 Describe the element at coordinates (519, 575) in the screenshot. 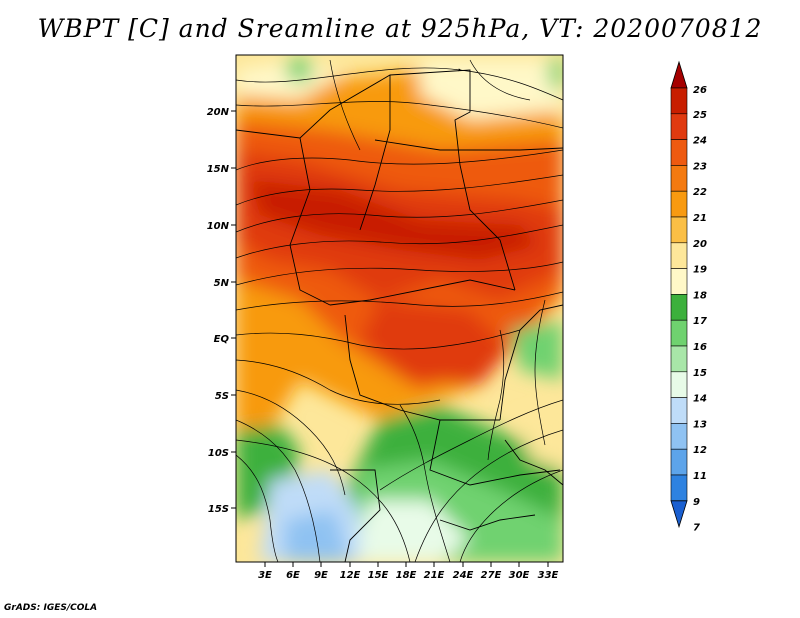

I see `lon-label: 30E` at that location.